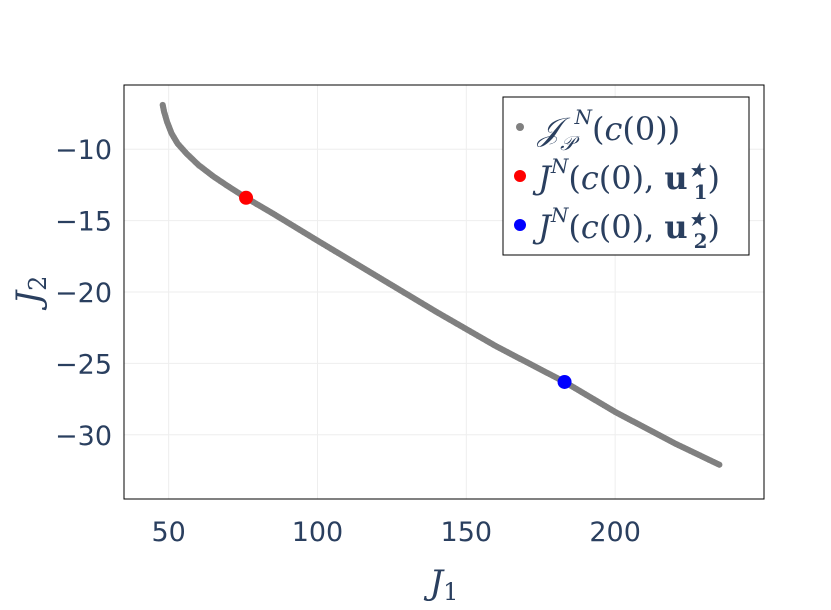 This screenshot has height=610, width=831. I want to click on x-axis-title: J1, so click(441, 584).